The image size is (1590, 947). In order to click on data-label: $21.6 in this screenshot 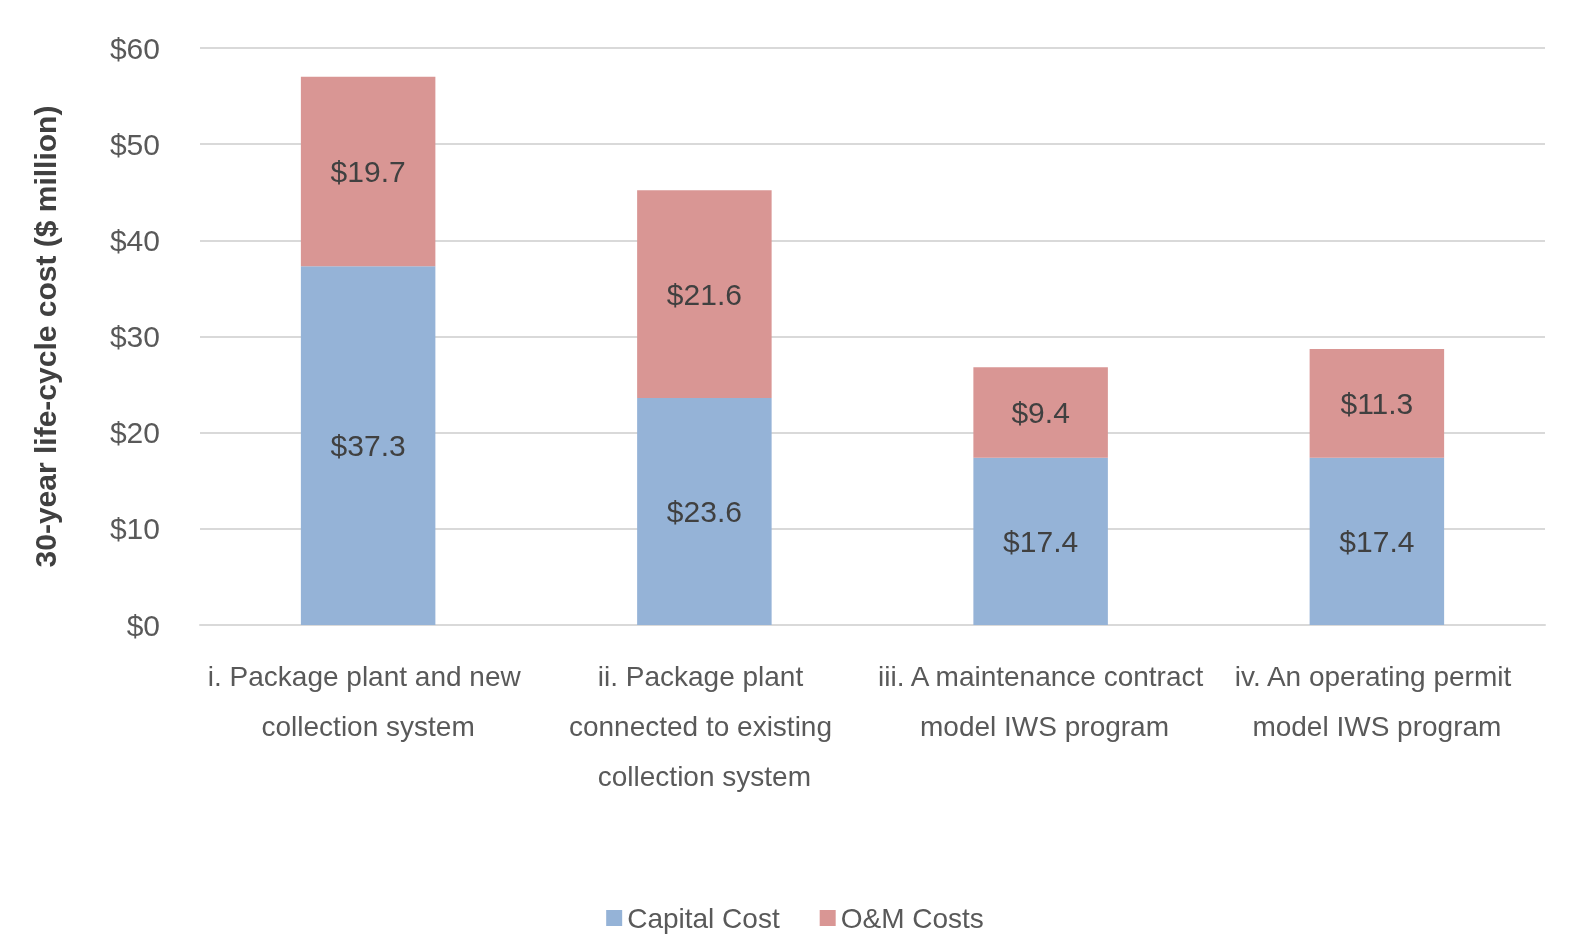, I will do `click(704, 294)`.